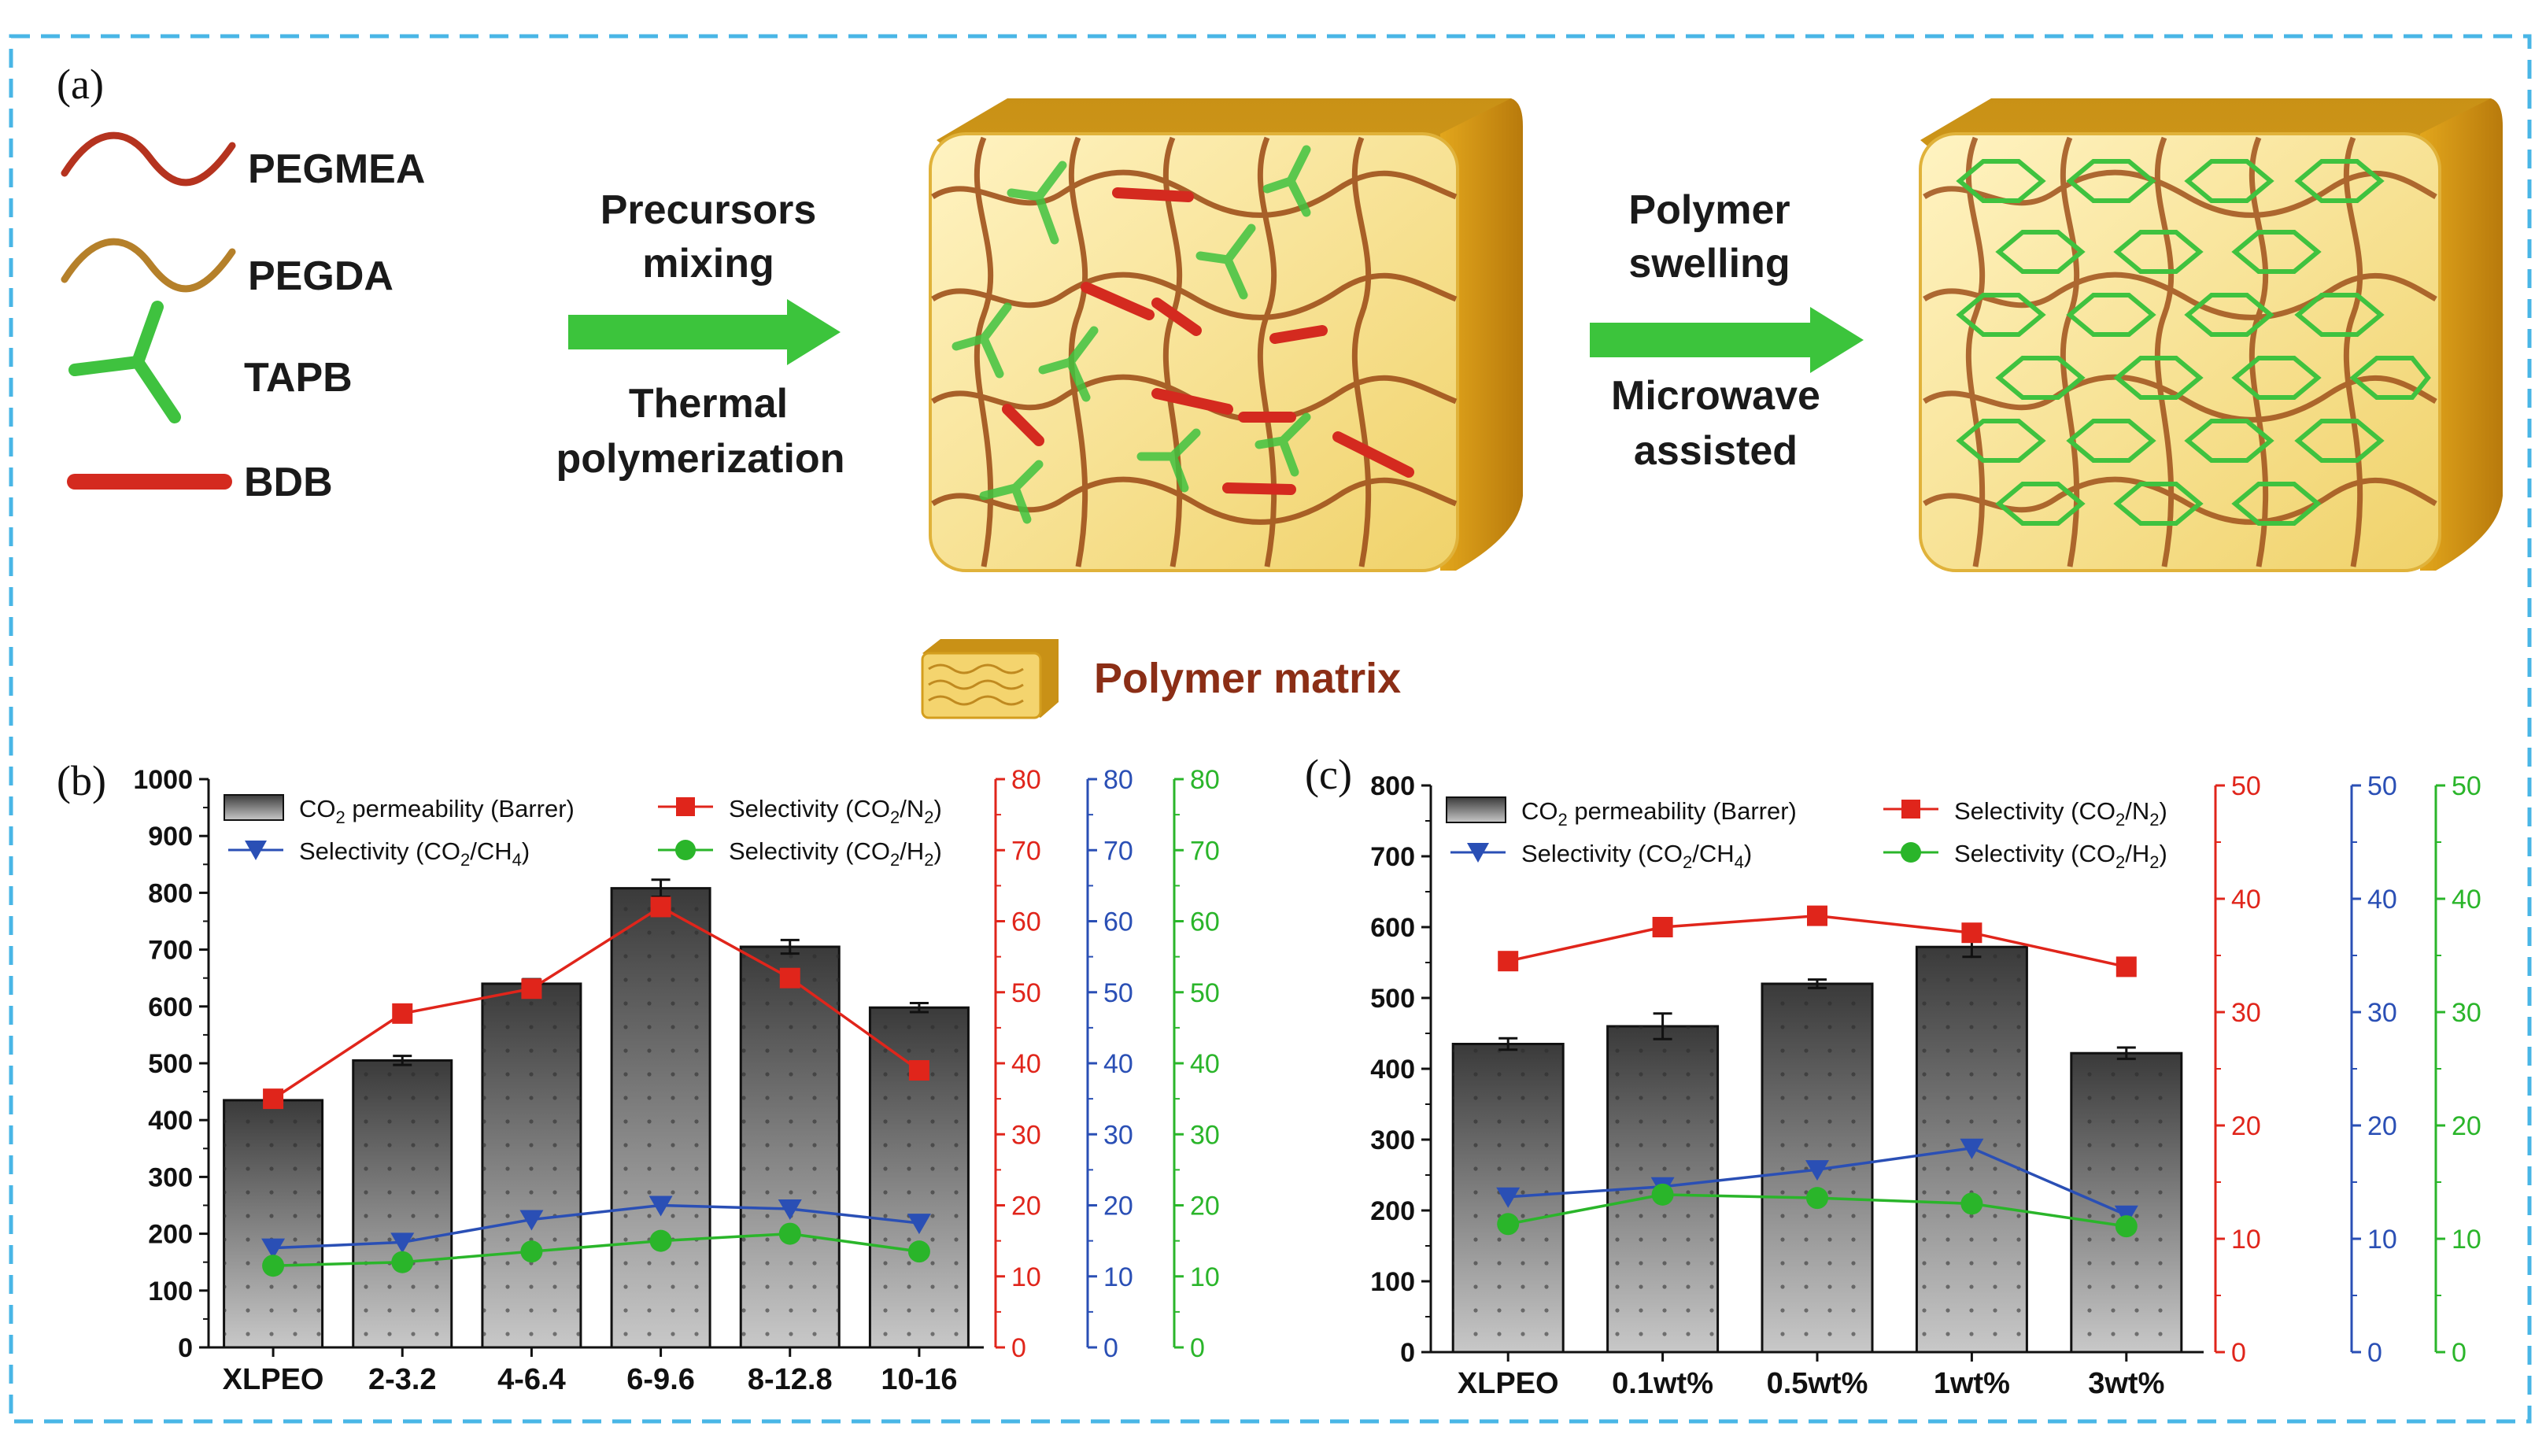 This screenshot has height=1456, width=2546. I want to click on step1-top-line2: mixing, so click(708, 263).